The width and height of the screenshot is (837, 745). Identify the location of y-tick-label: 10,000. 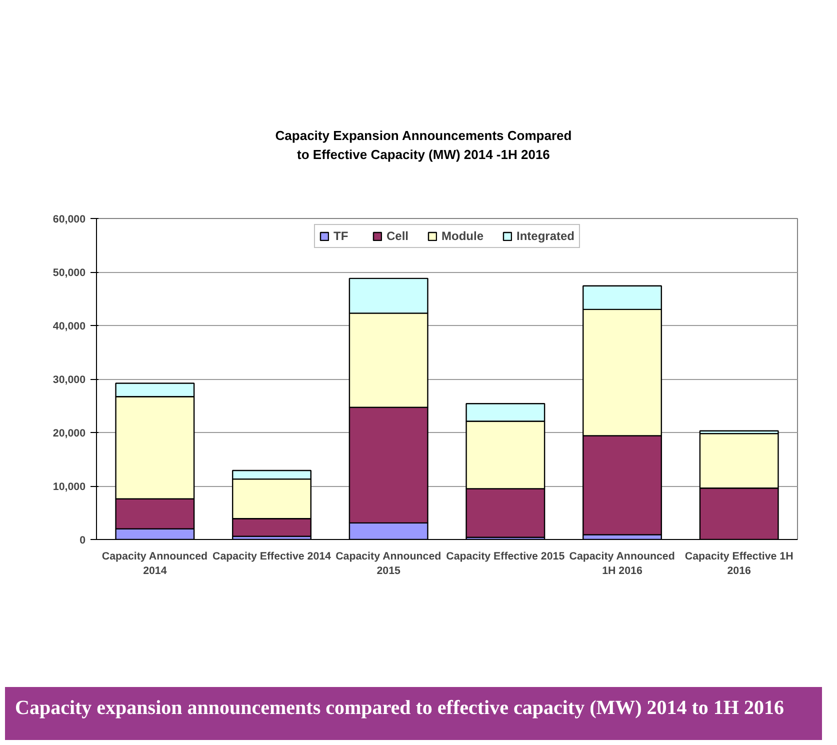
(69, 487).